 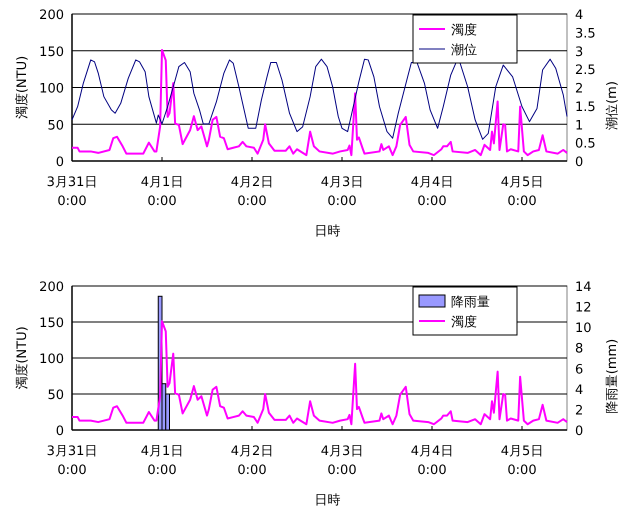 I want to click on y2-axis-title: 潮位(m), so click(x=612, y=105).